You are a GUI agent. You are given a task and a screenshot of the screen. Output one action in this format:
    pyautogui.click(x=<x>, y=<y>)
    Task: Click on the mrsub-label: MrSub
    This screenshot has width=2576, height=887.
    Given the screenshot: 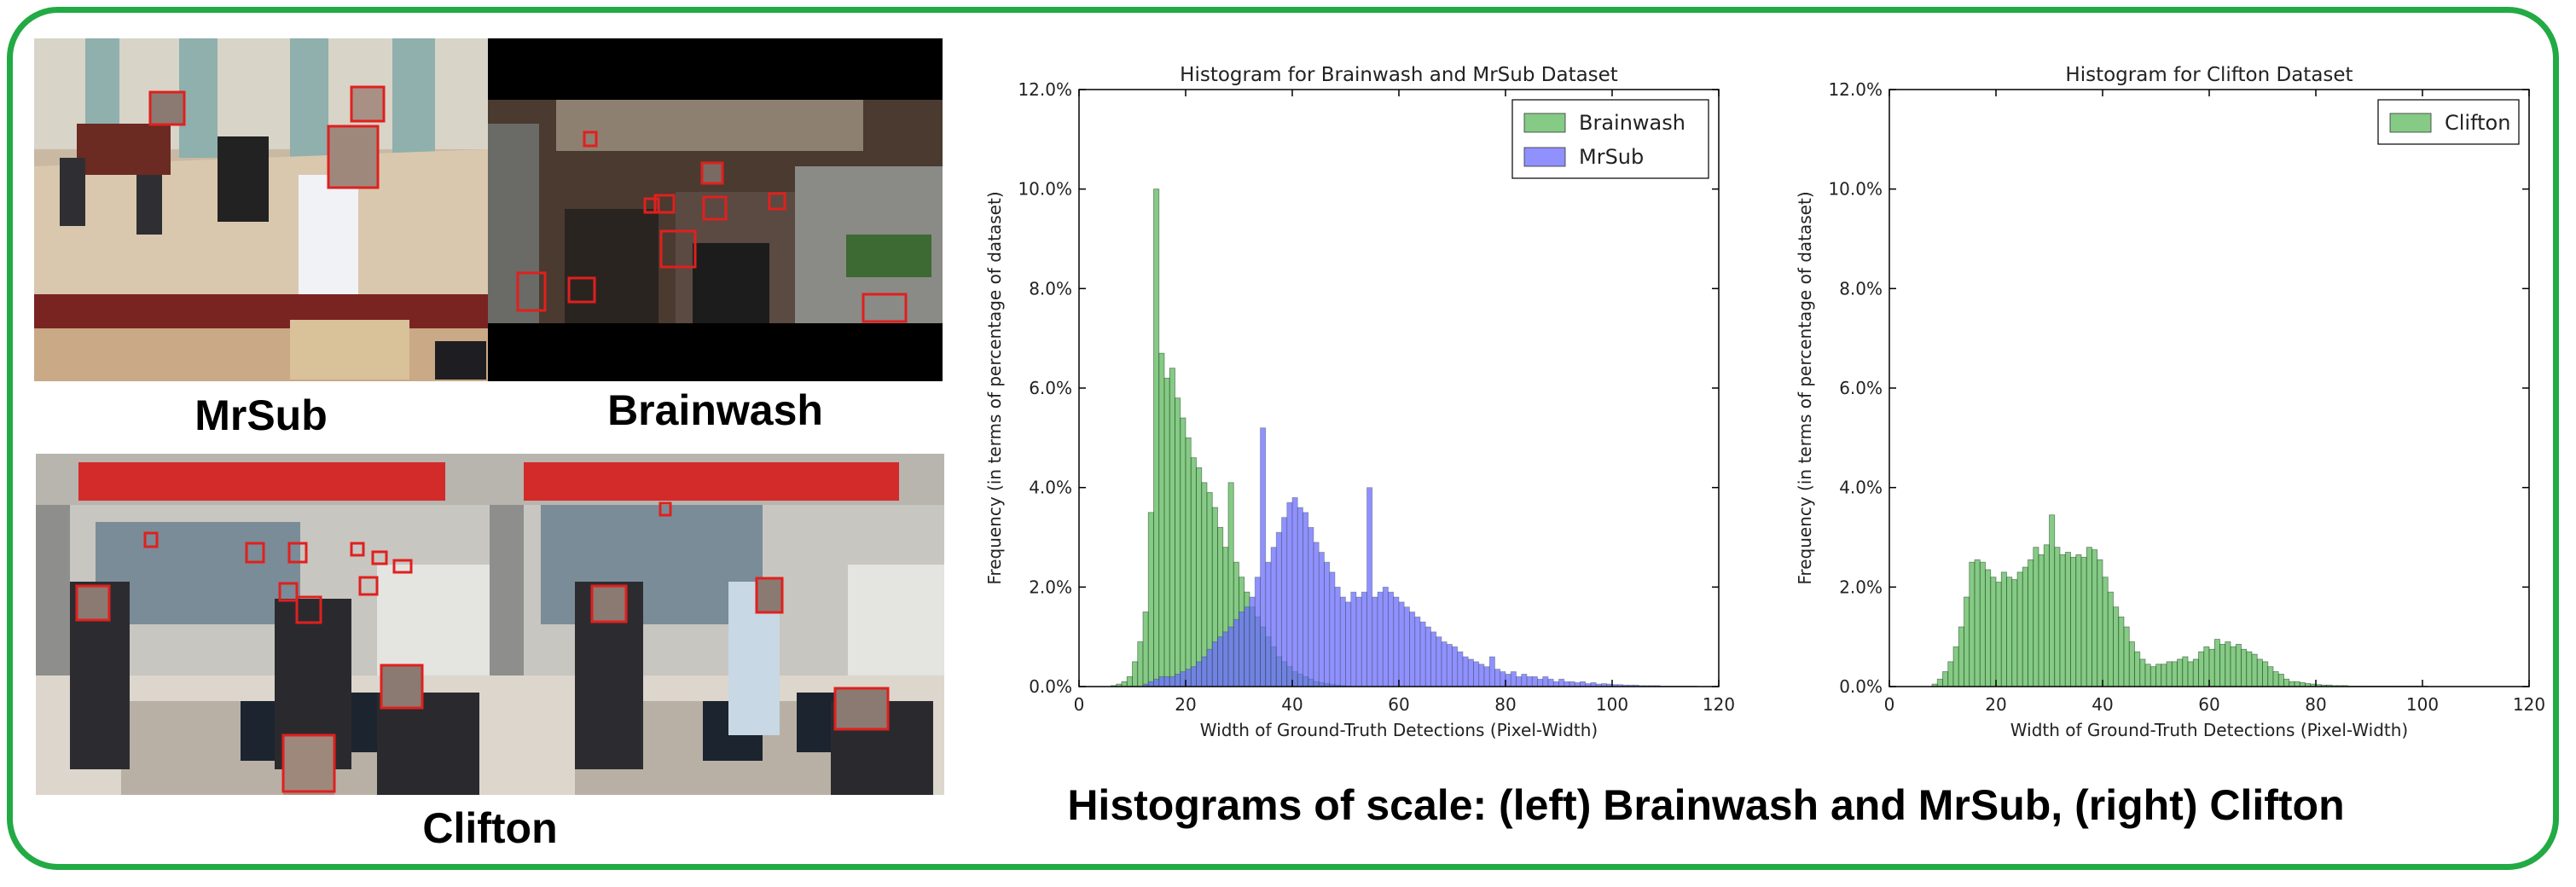 What is the action you would take?
    pyautogui.click(x=261, y=415)
    